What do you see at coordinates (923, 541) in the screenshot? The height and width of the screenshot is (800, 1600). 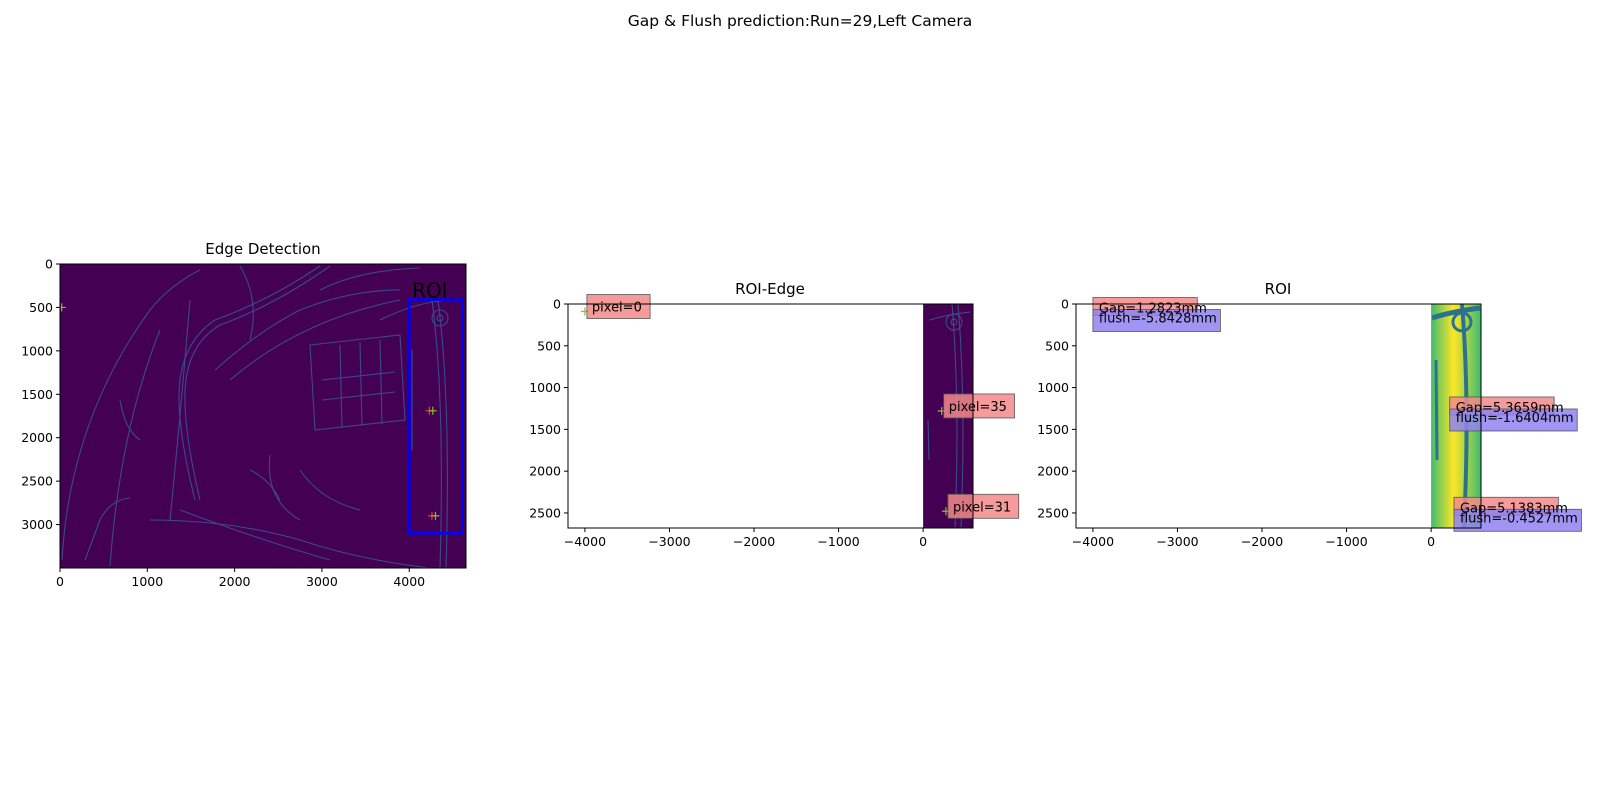 I see `roi-edge-xtick-label: 0` at bounding box center [923, 541].